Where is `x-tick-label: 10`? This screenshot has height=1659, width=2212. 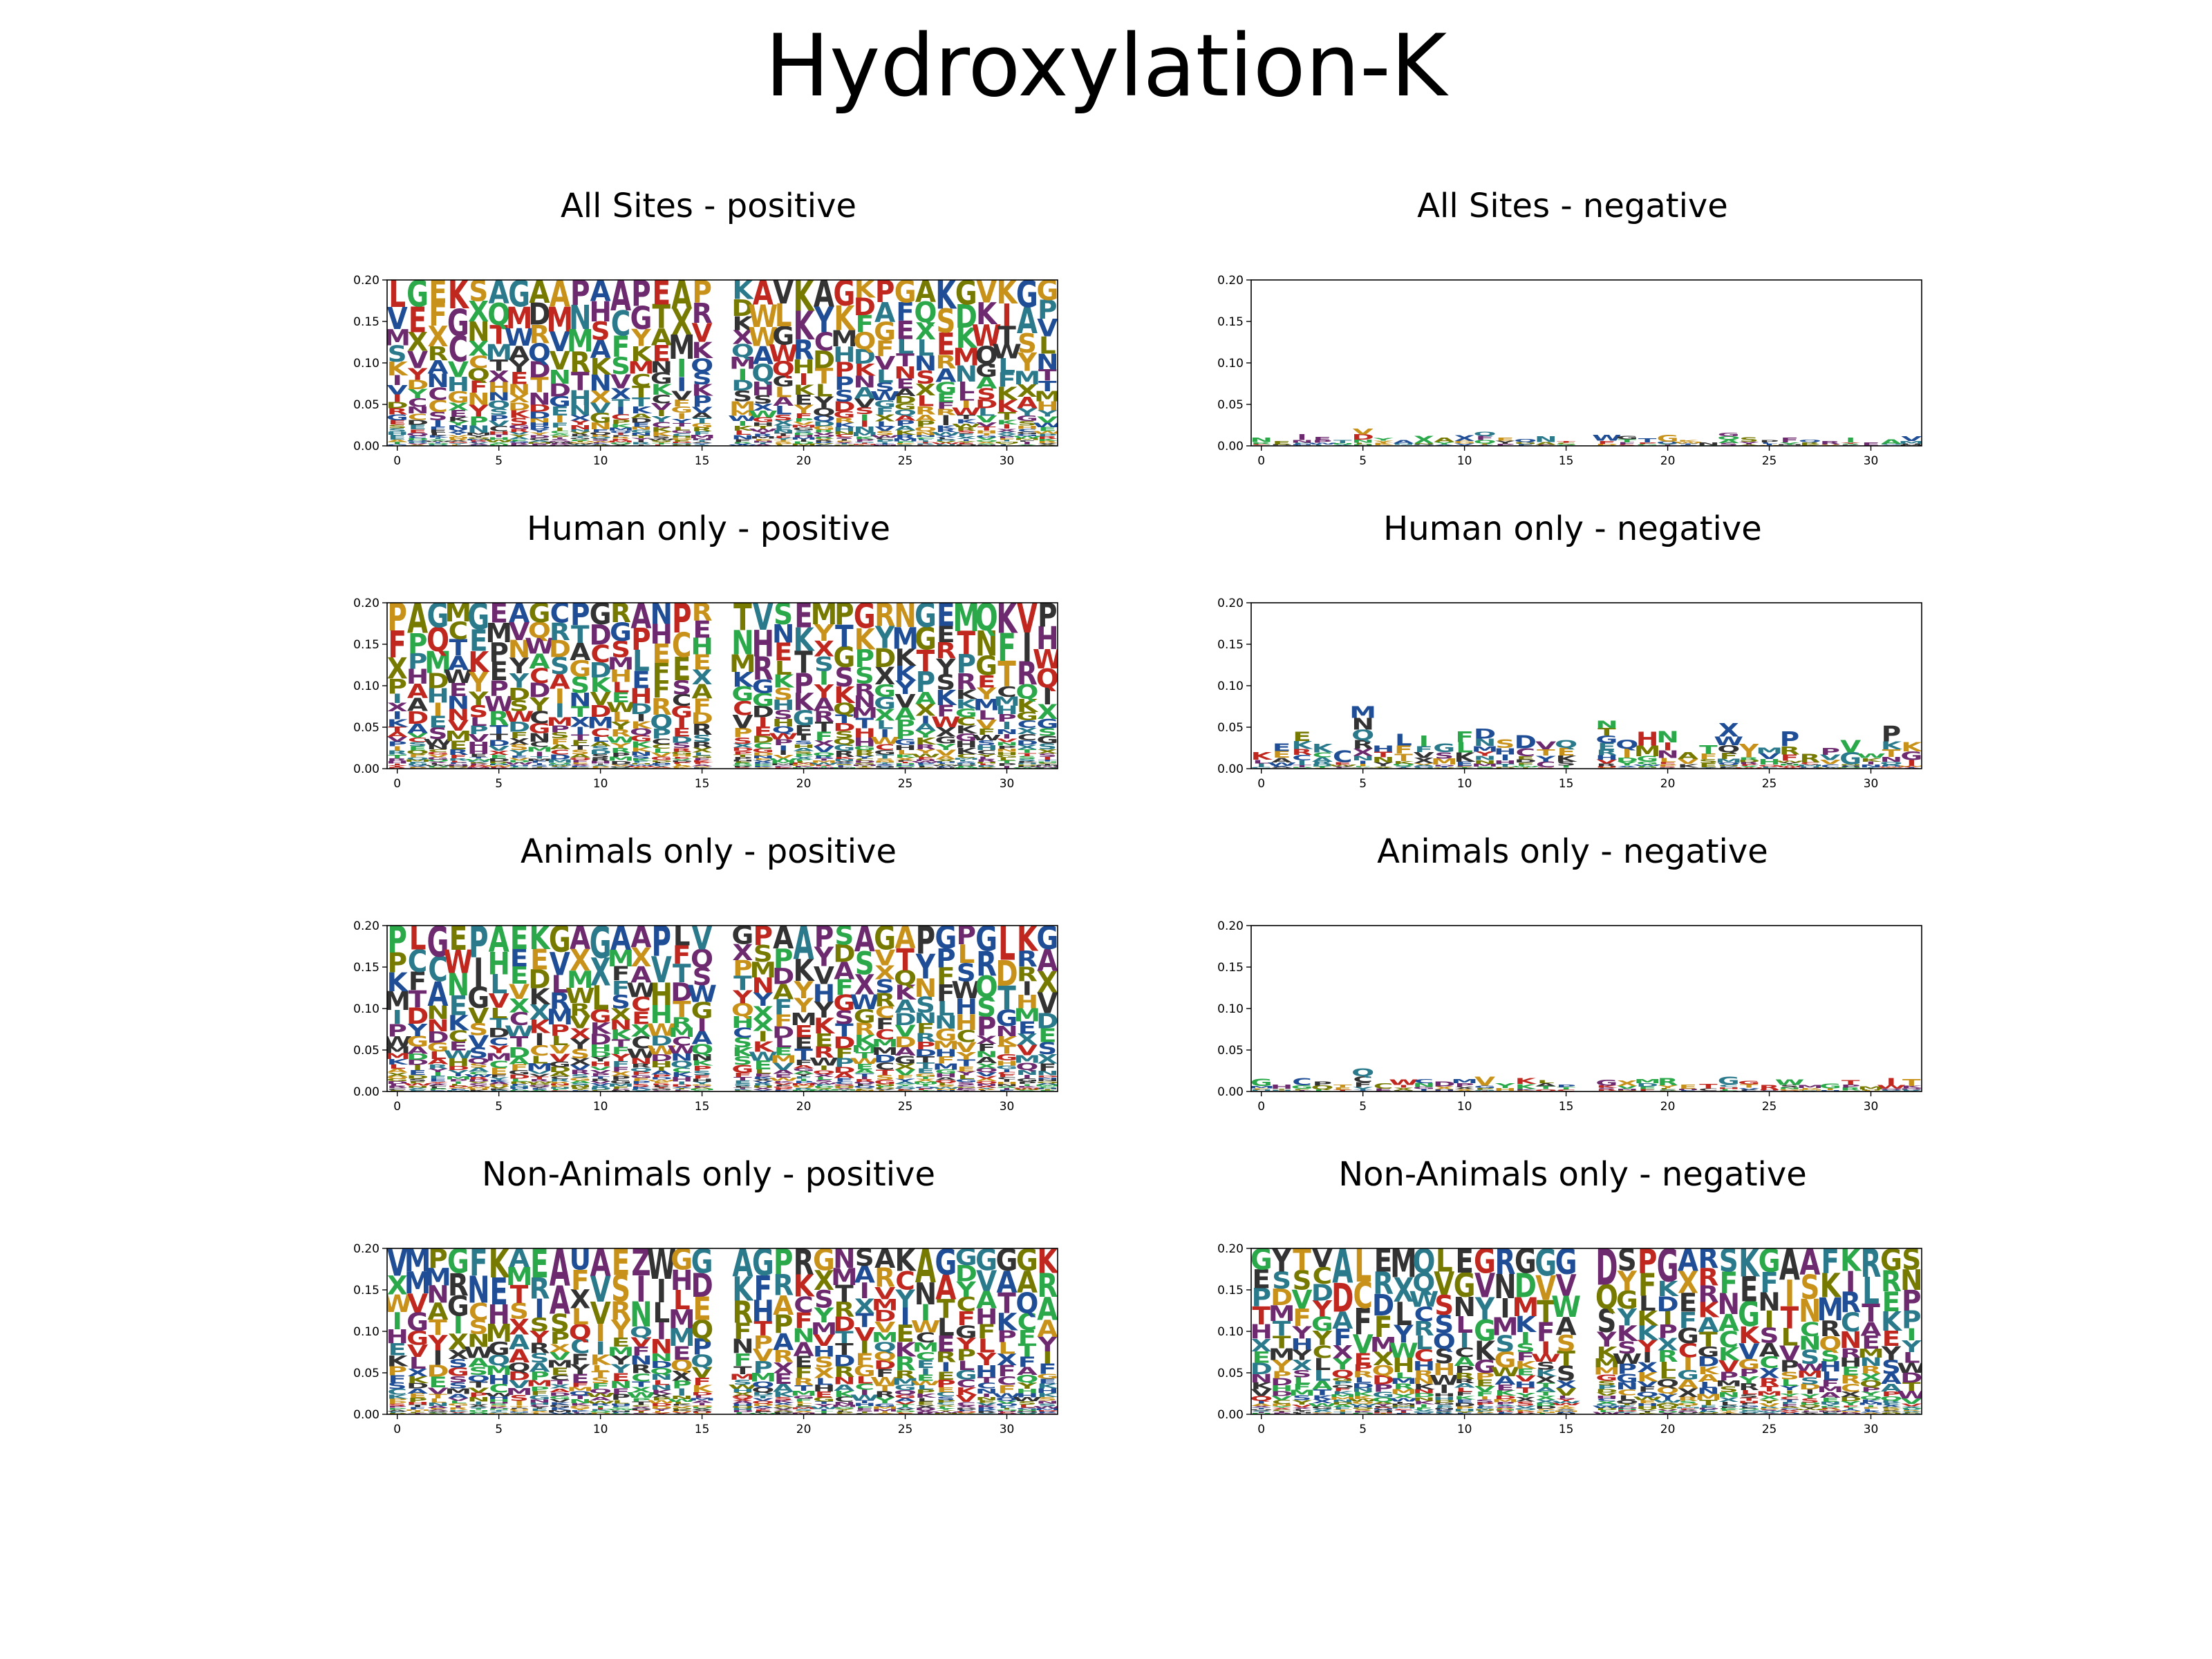
x-tick-label: 10 is located at coordinates (1465, 1107).